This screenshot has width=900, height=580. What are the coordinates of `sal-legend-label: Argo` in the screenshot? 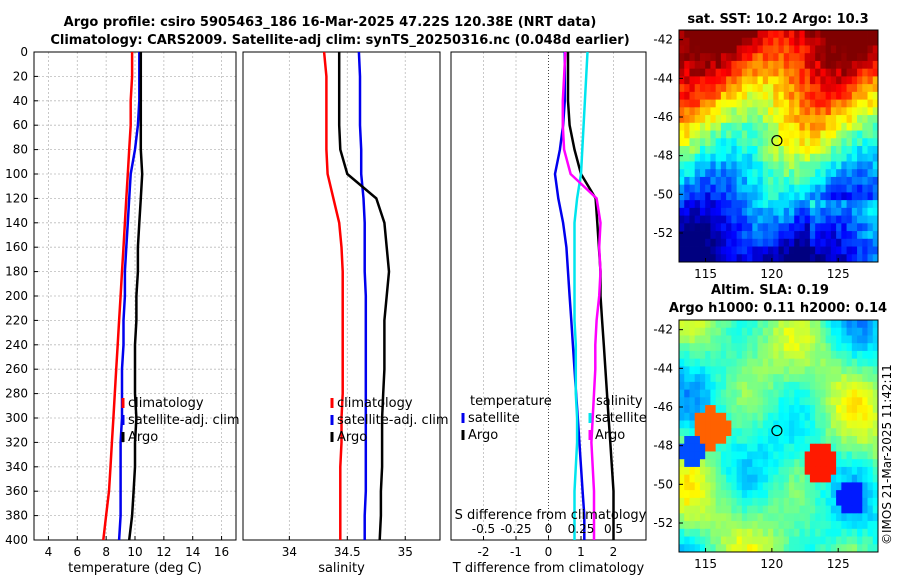 It's located at (352, 437).